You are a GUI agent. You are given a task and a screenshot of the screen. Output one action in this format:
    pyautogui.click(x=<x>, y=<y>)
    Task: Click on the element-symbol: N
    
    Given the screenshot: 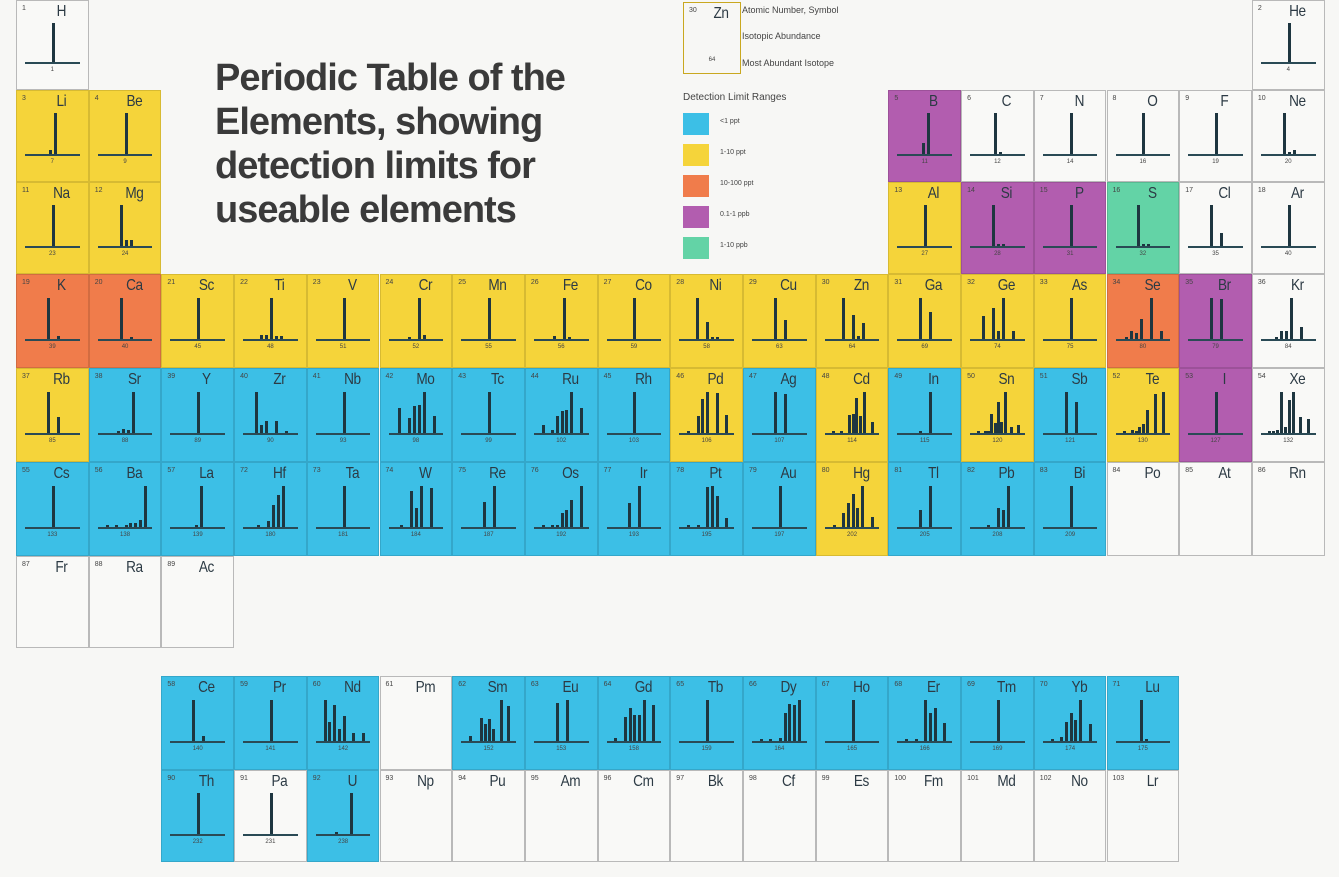 What is the action you would take?
    pyautogui.click(x=1079, y=101)
    